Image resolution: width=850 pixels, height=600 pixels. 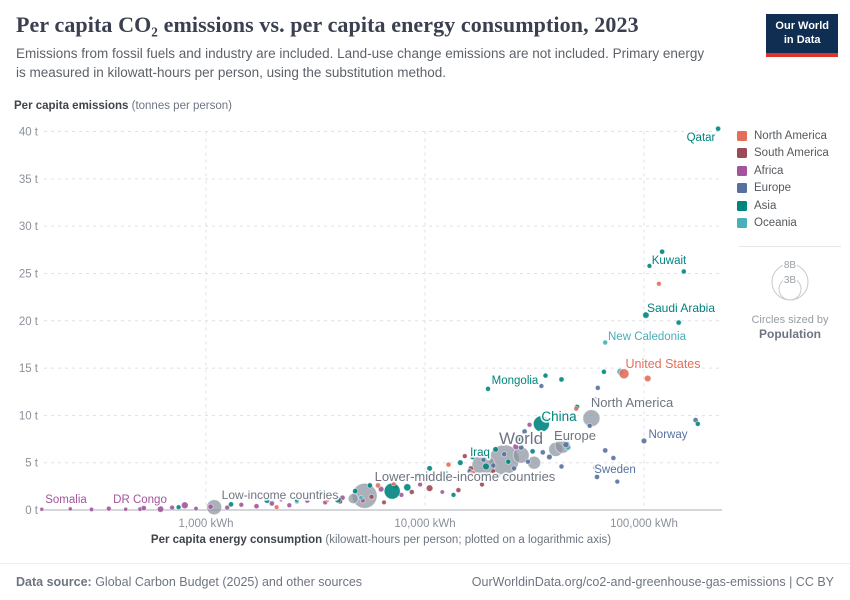 I want to click on legend-item-asia: Asia, so click(x=790, y=206).